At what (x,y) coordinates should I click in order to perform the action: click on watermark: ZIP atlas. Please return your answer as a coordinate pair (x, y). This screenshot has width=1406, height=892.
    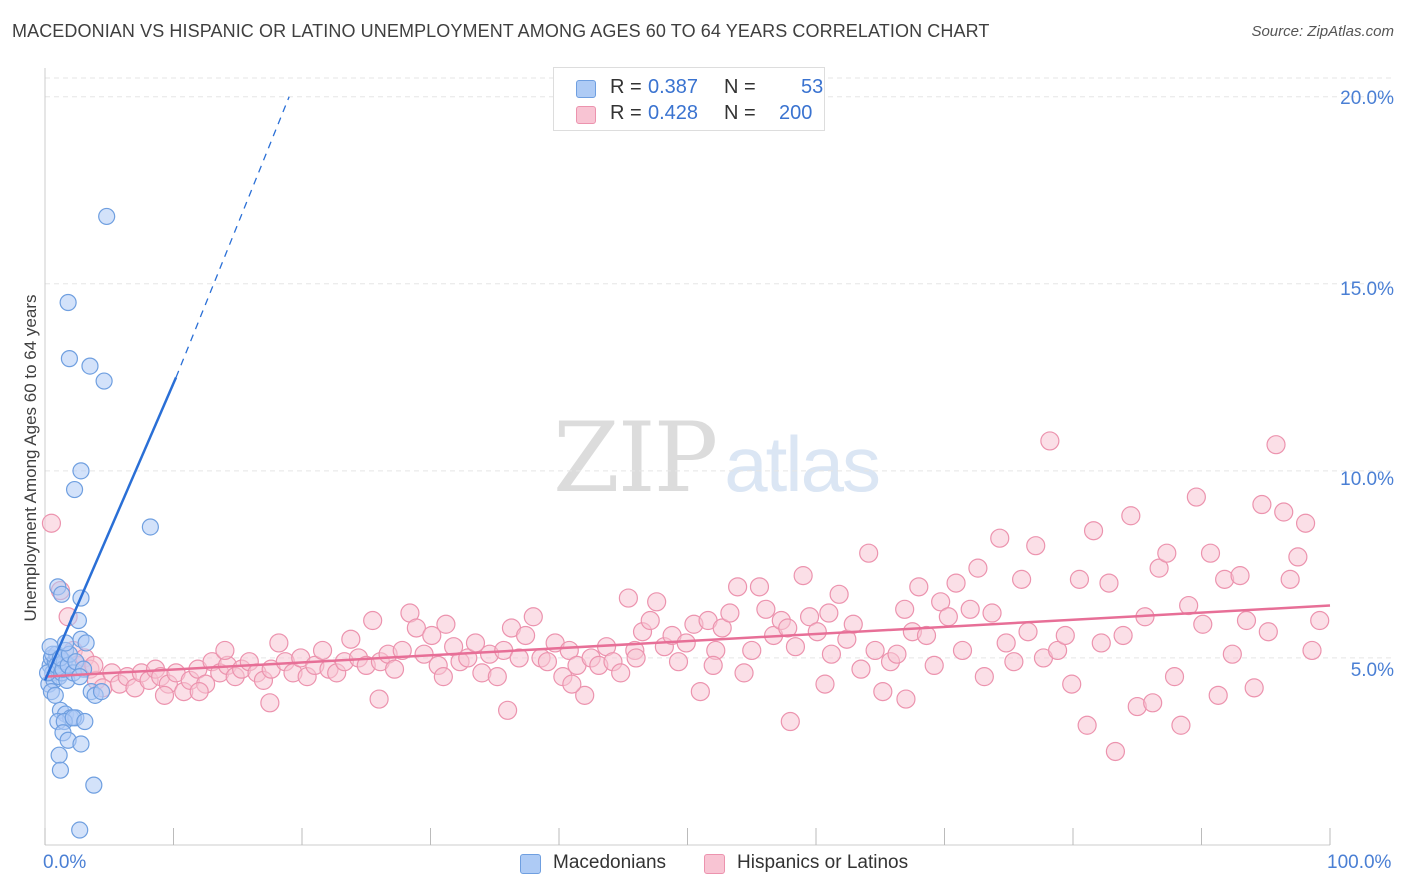
    Looking at the image, I should click on (717, 458).